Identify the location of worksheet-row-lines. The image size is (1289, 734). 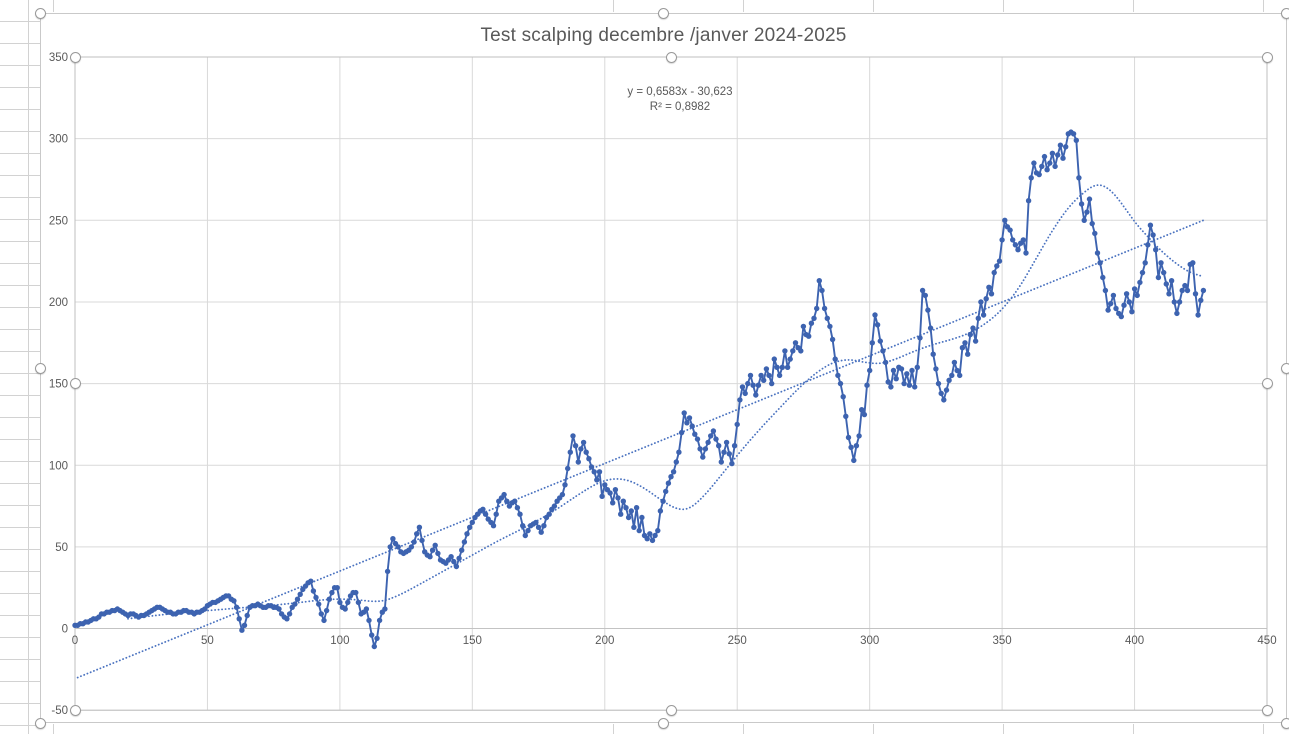
(20, 367).